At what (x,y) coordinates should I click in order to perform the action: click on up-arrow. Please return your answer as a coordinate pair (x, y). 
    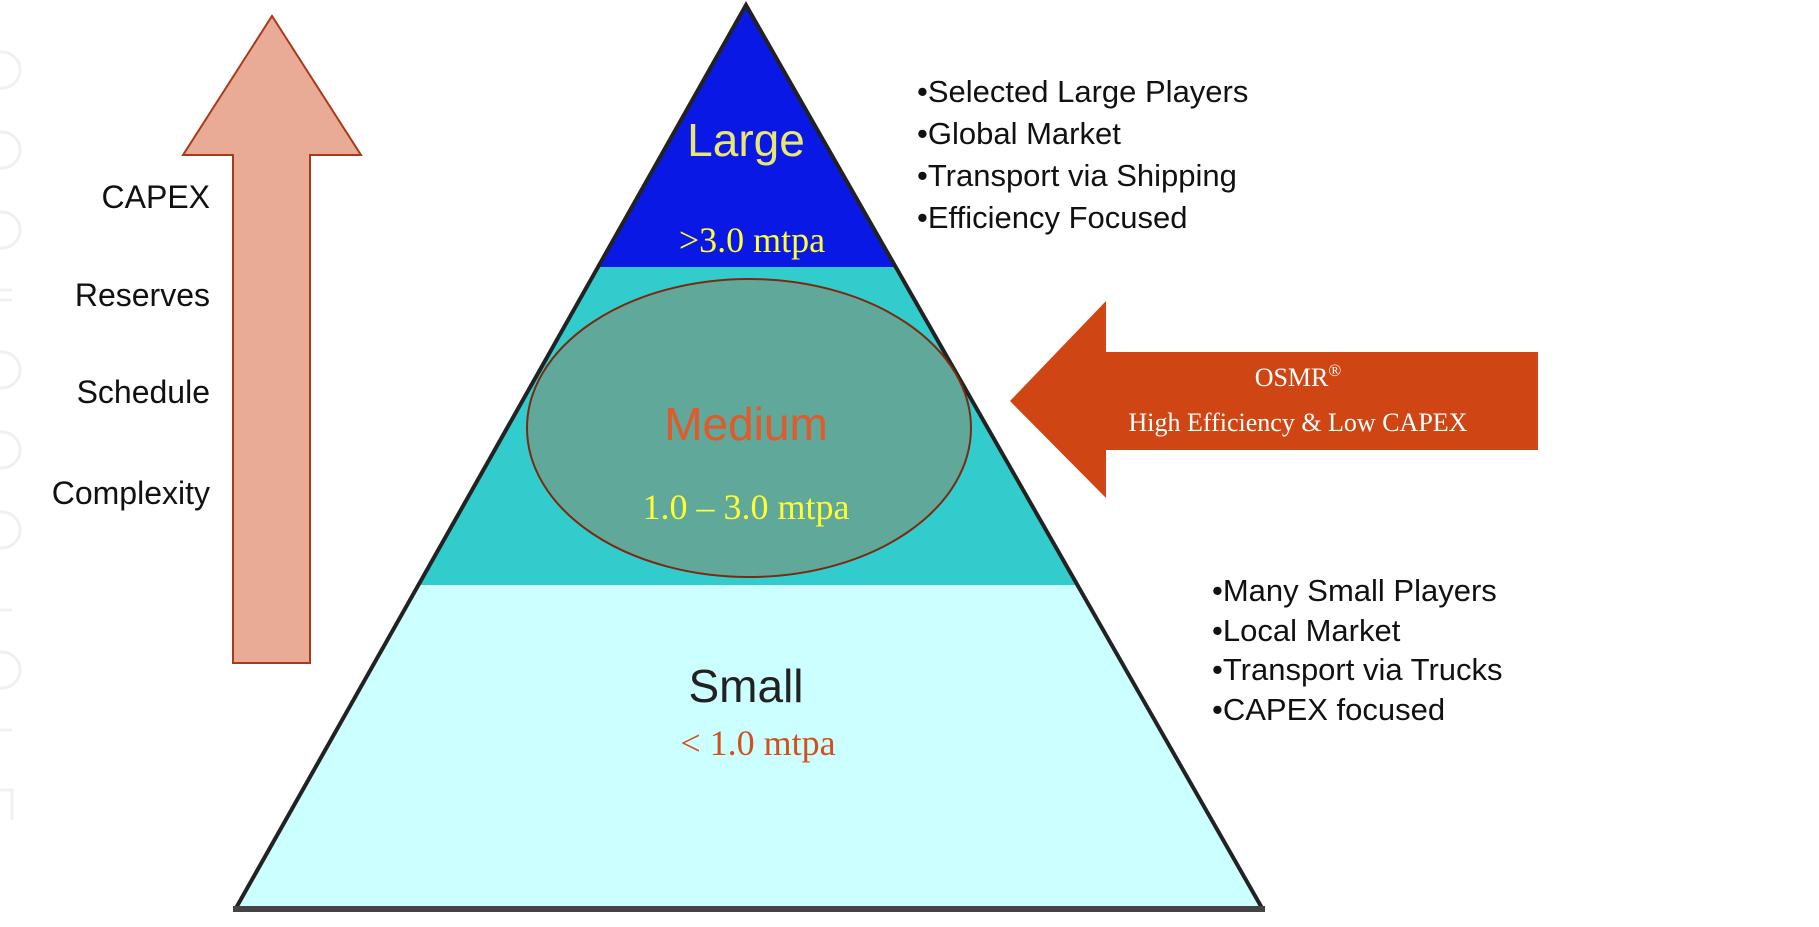
    Looking at the image, I should click on (272, 339).